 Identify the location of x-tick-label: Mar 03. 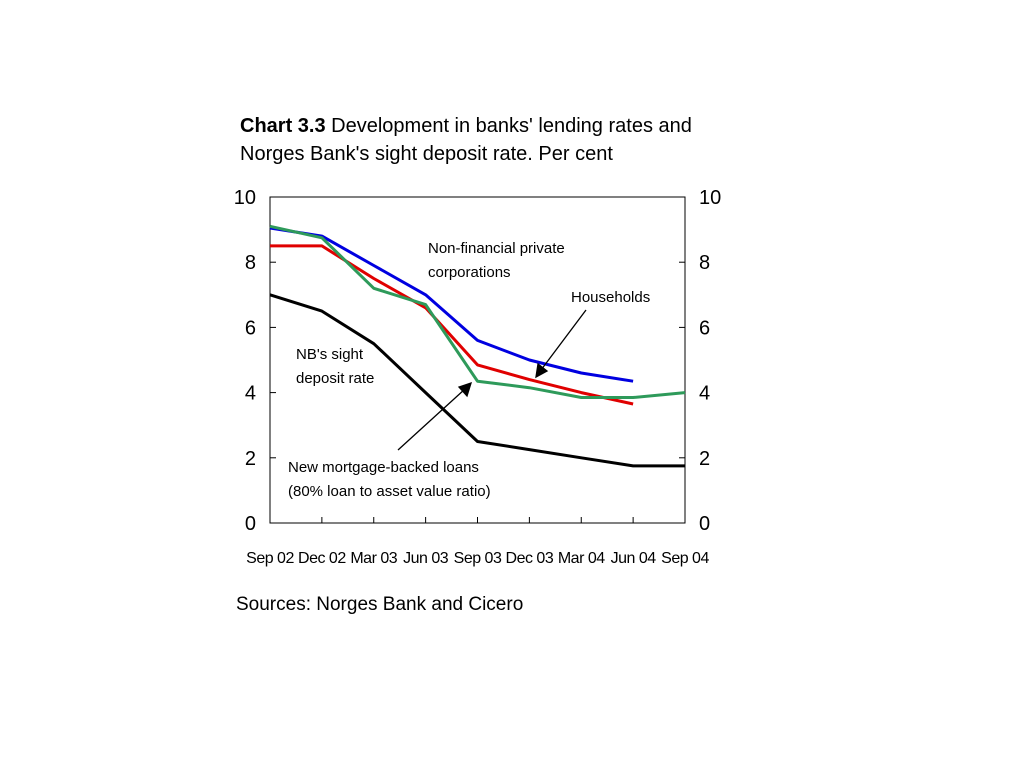
(373, 558).